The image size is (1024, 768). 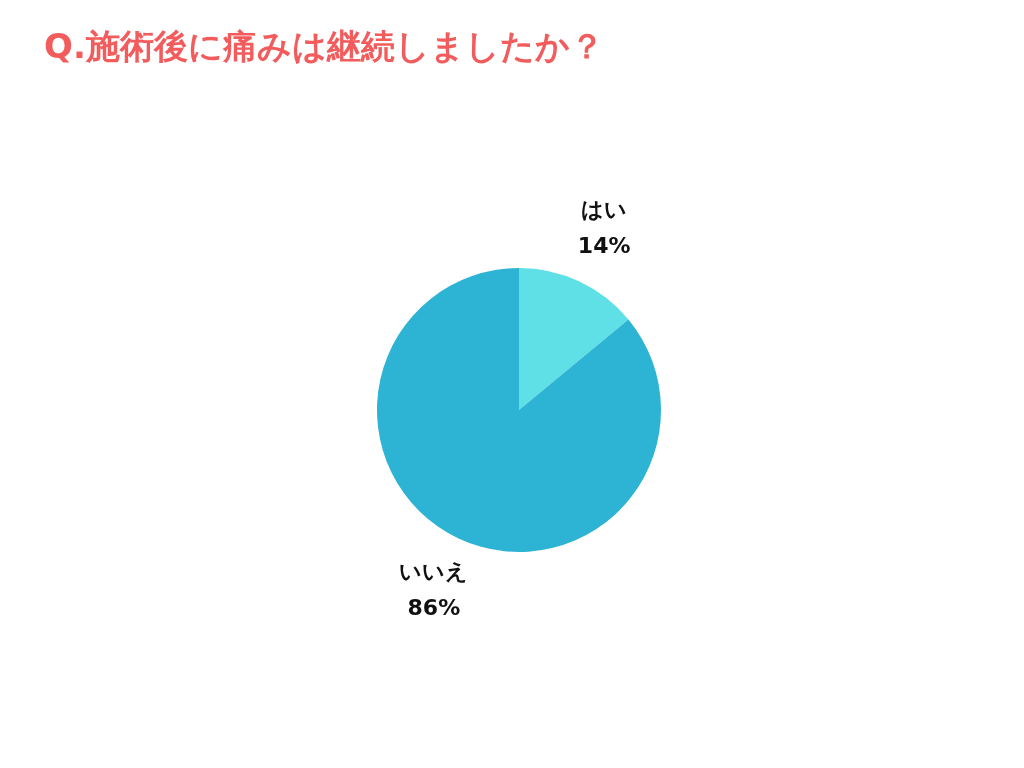 What do you see at coordinates (434, 607) in the screenshot?
I see `data-label: 86%` at bounding box center [434, 607].